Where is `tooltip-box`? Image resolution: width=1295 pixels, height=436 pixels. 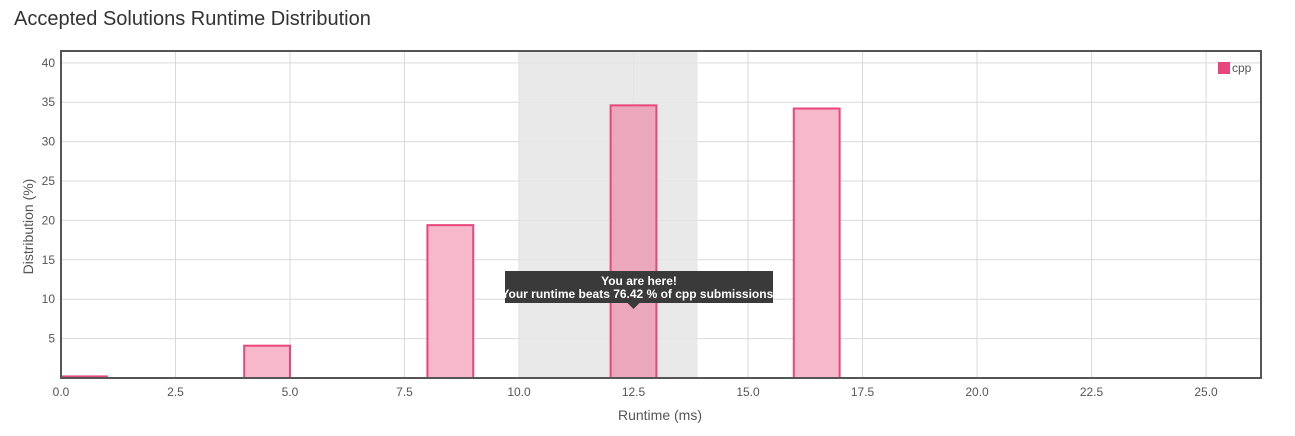
tooltip-box is located at coordinates (639, 290).